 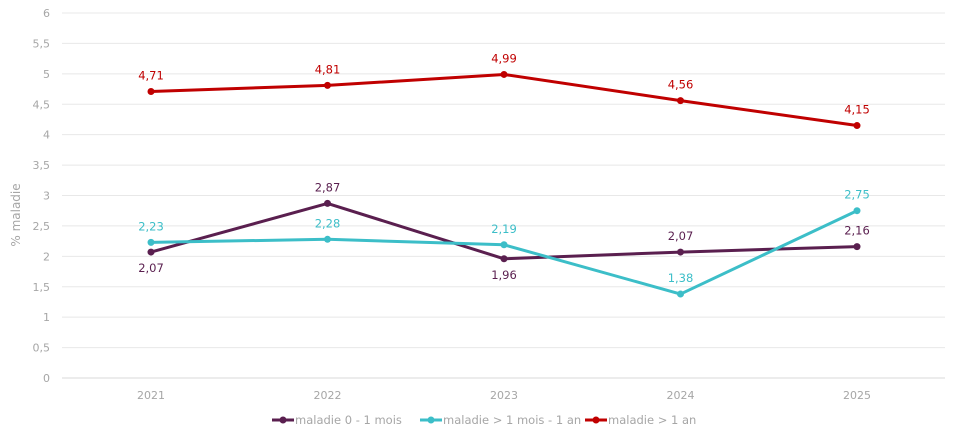 What do you see at coordinates (46, 256) in the screenshot?
I see `y-tick-label: 2` at bounding box center [46, 256].